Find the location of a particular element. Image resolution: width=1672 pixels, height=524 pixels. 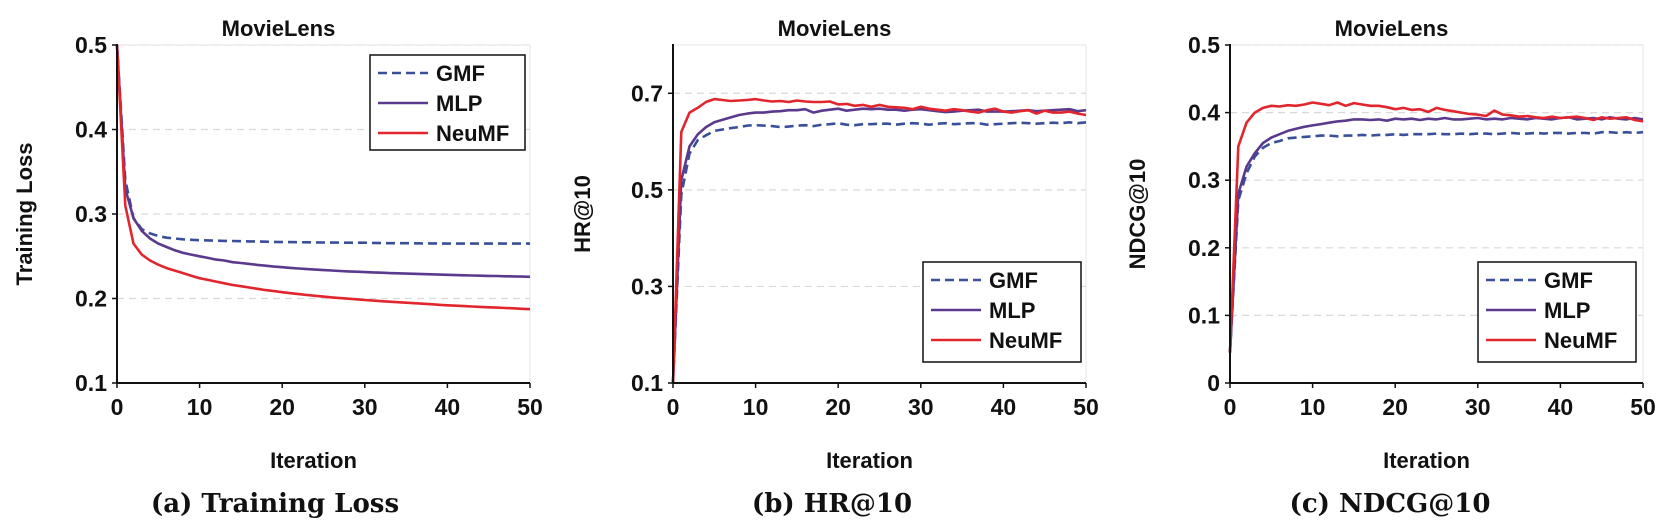

y-tick-label: 0 is located at coordinates (1213, 383).